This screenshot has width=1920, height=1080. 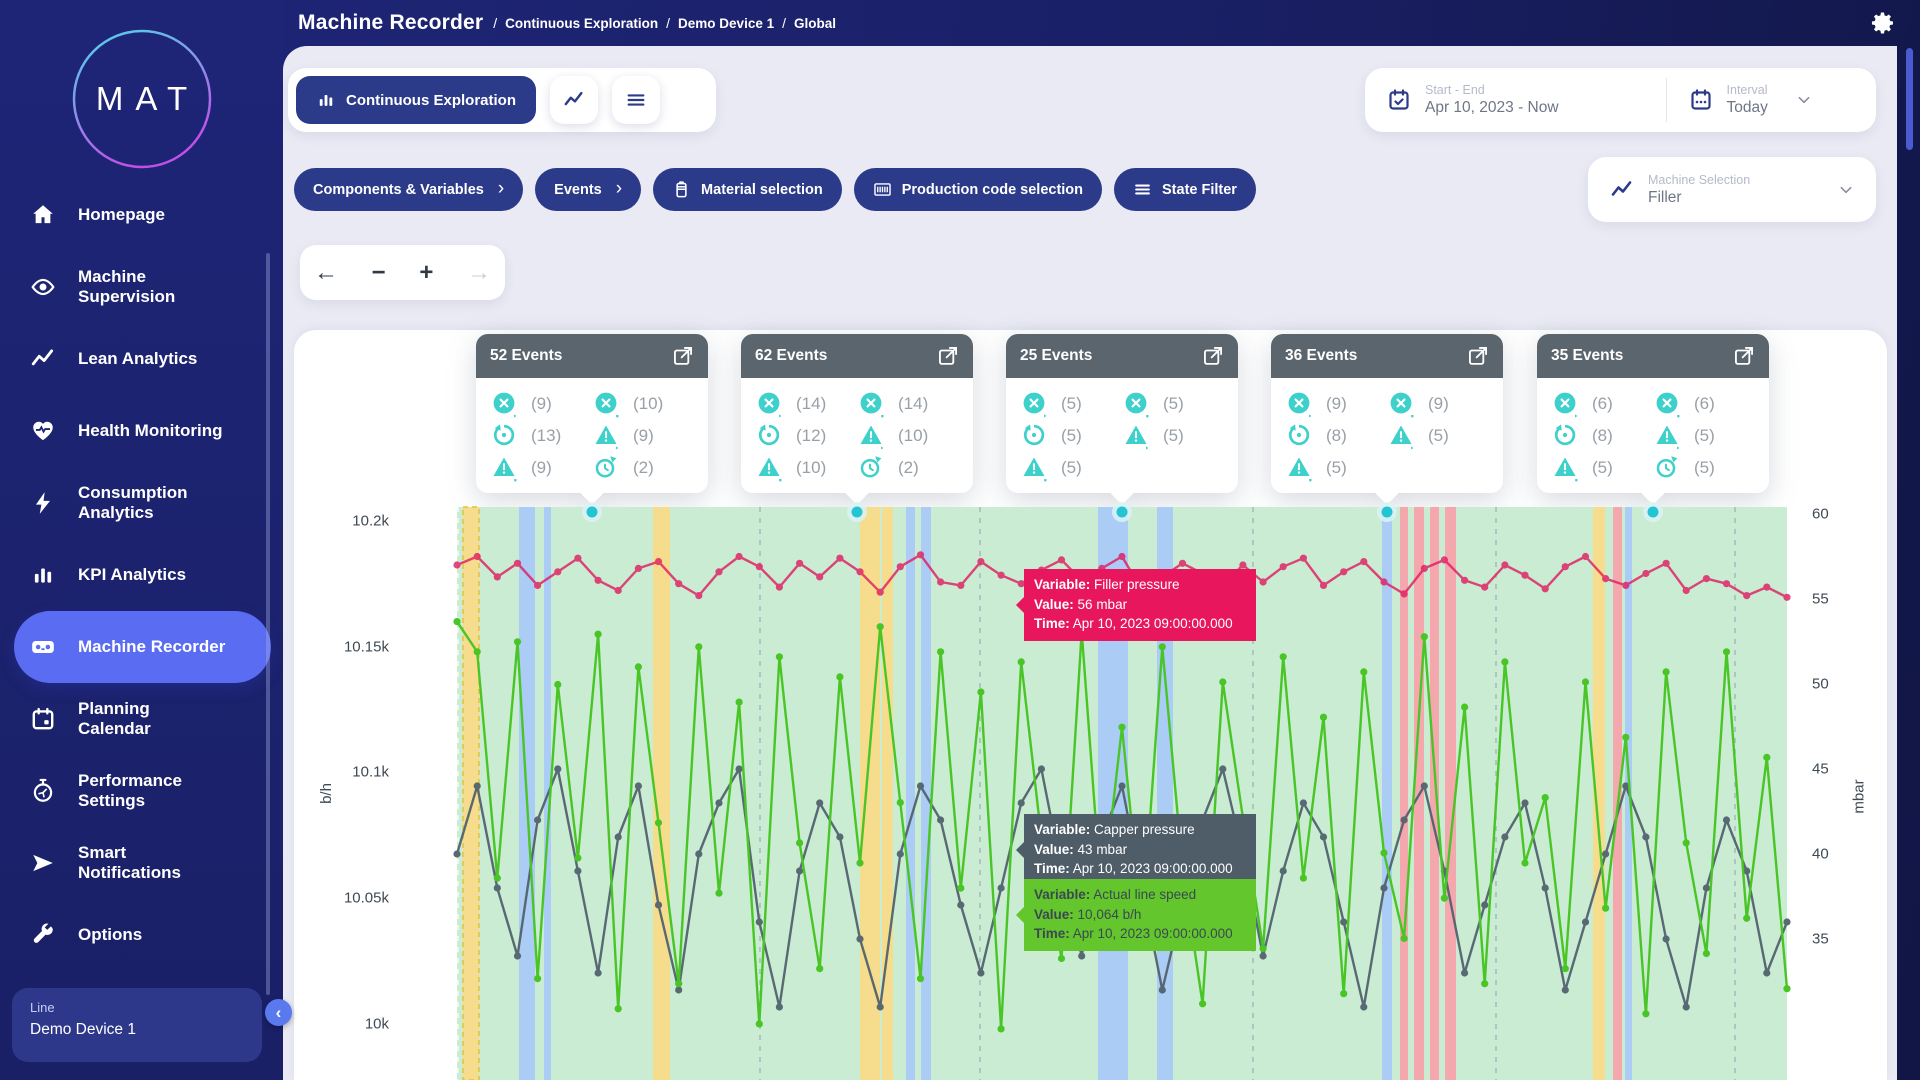 What do you see at coordinates (1515, 100) in the screenshot?
I see `start-end-picker: Start - End Apr 10, 2023 - Now` at bounding box center [1515, 100].